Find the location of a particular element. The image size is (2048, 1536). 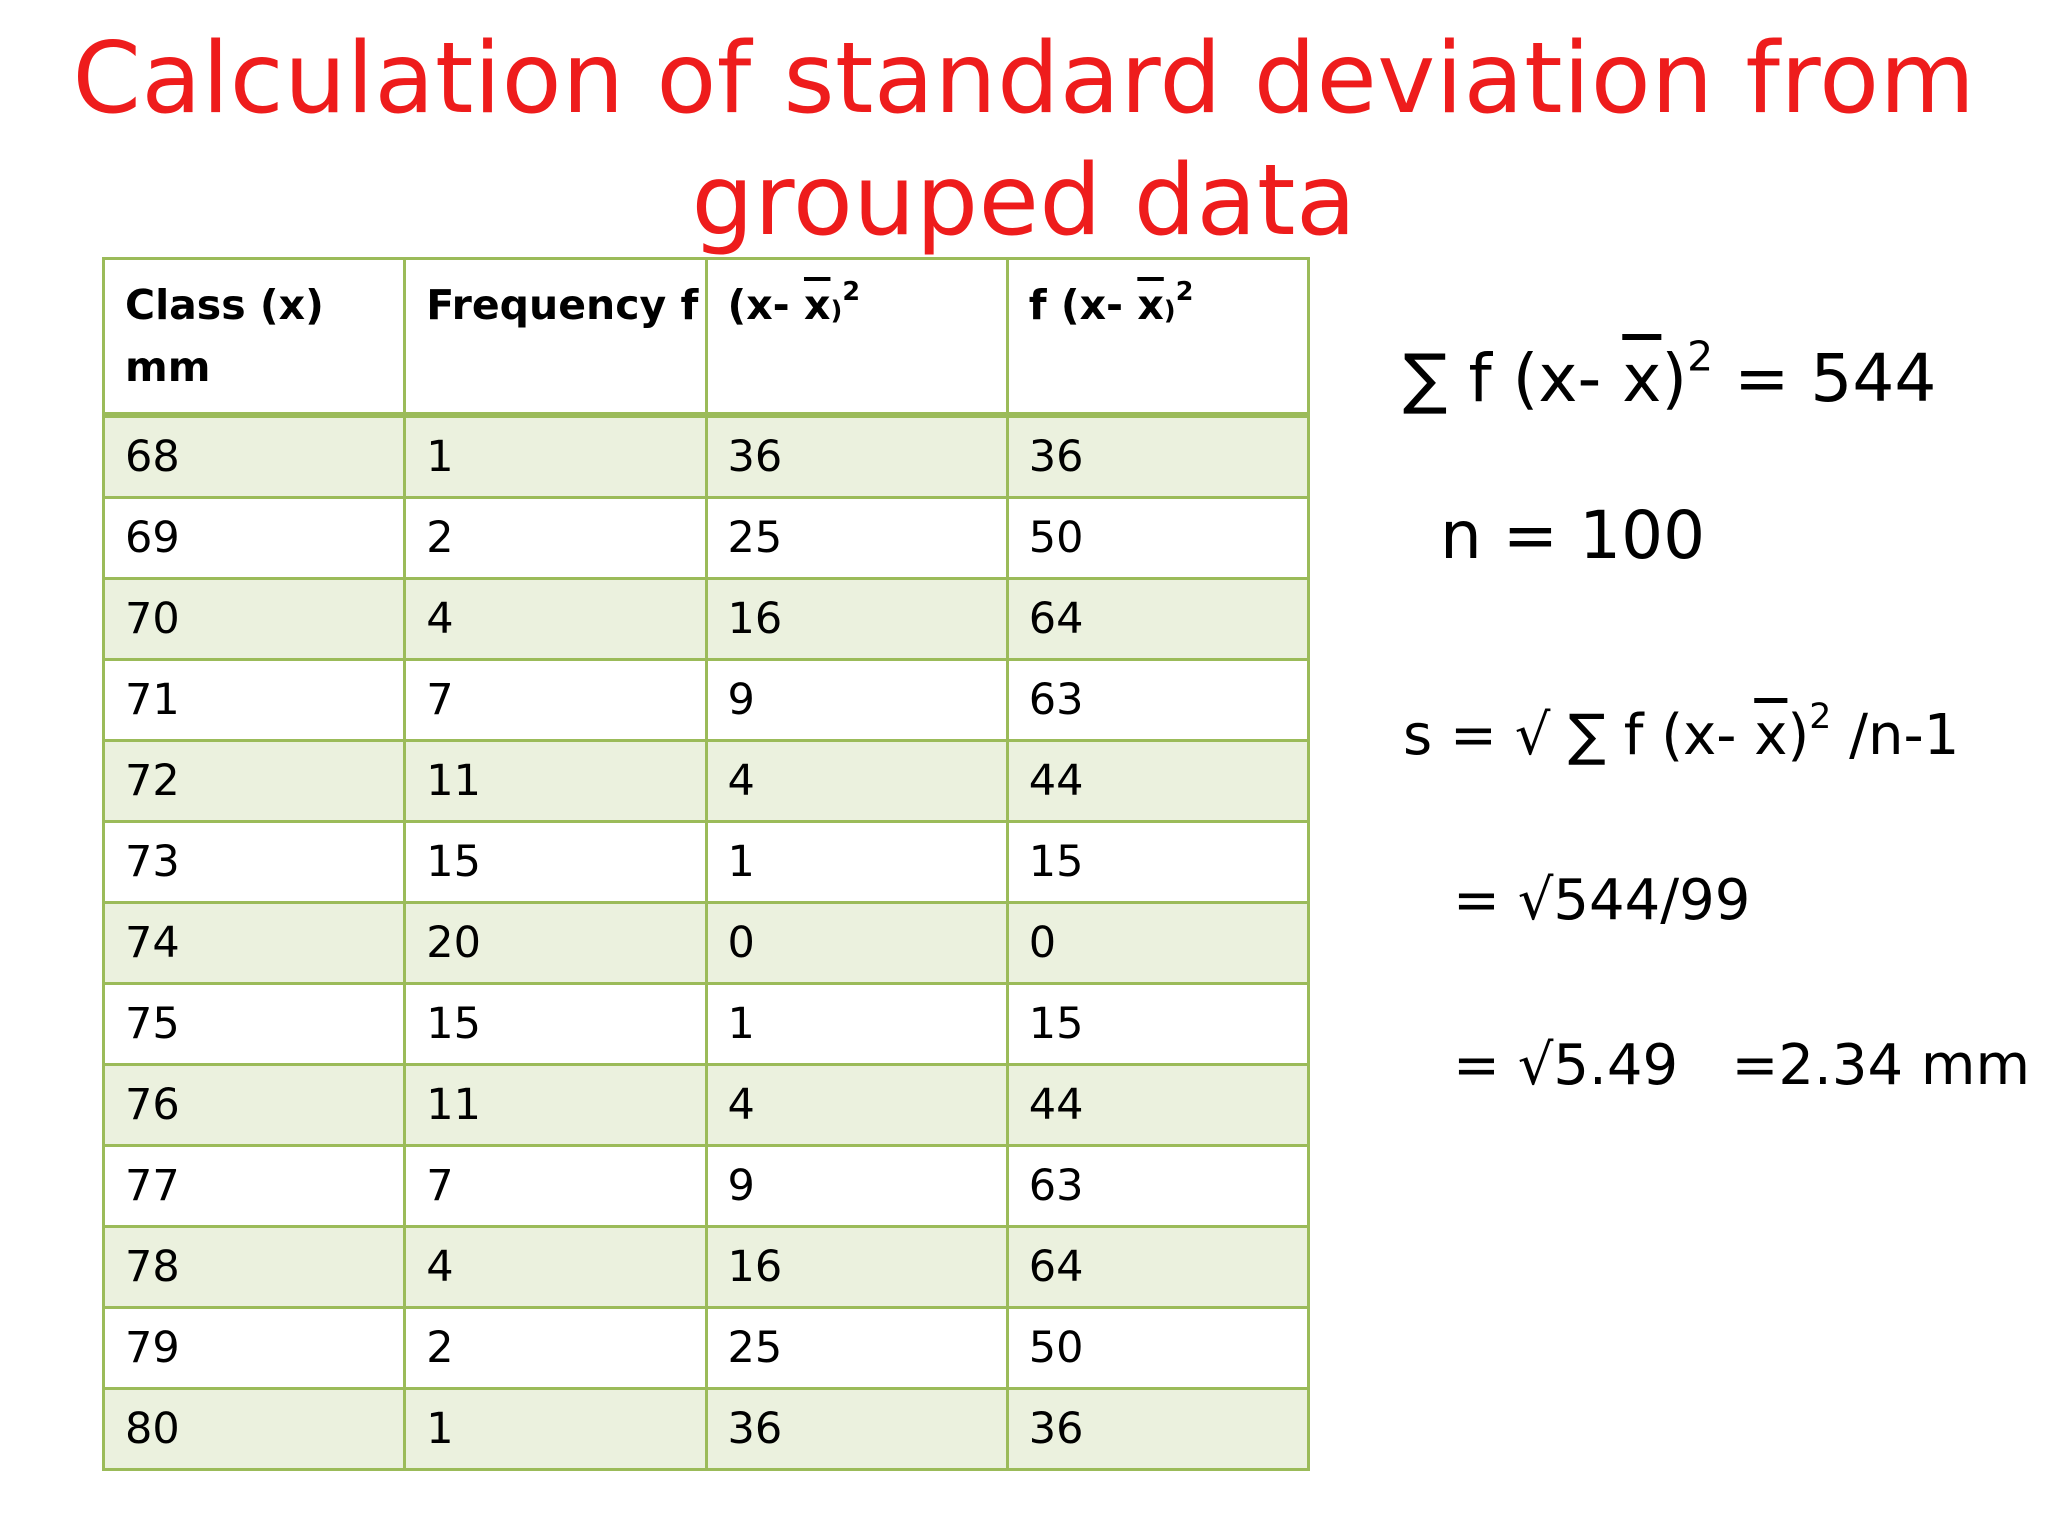

slide-title-line1: Calculation of standard deviation from is located at coordinates (1024, 79).